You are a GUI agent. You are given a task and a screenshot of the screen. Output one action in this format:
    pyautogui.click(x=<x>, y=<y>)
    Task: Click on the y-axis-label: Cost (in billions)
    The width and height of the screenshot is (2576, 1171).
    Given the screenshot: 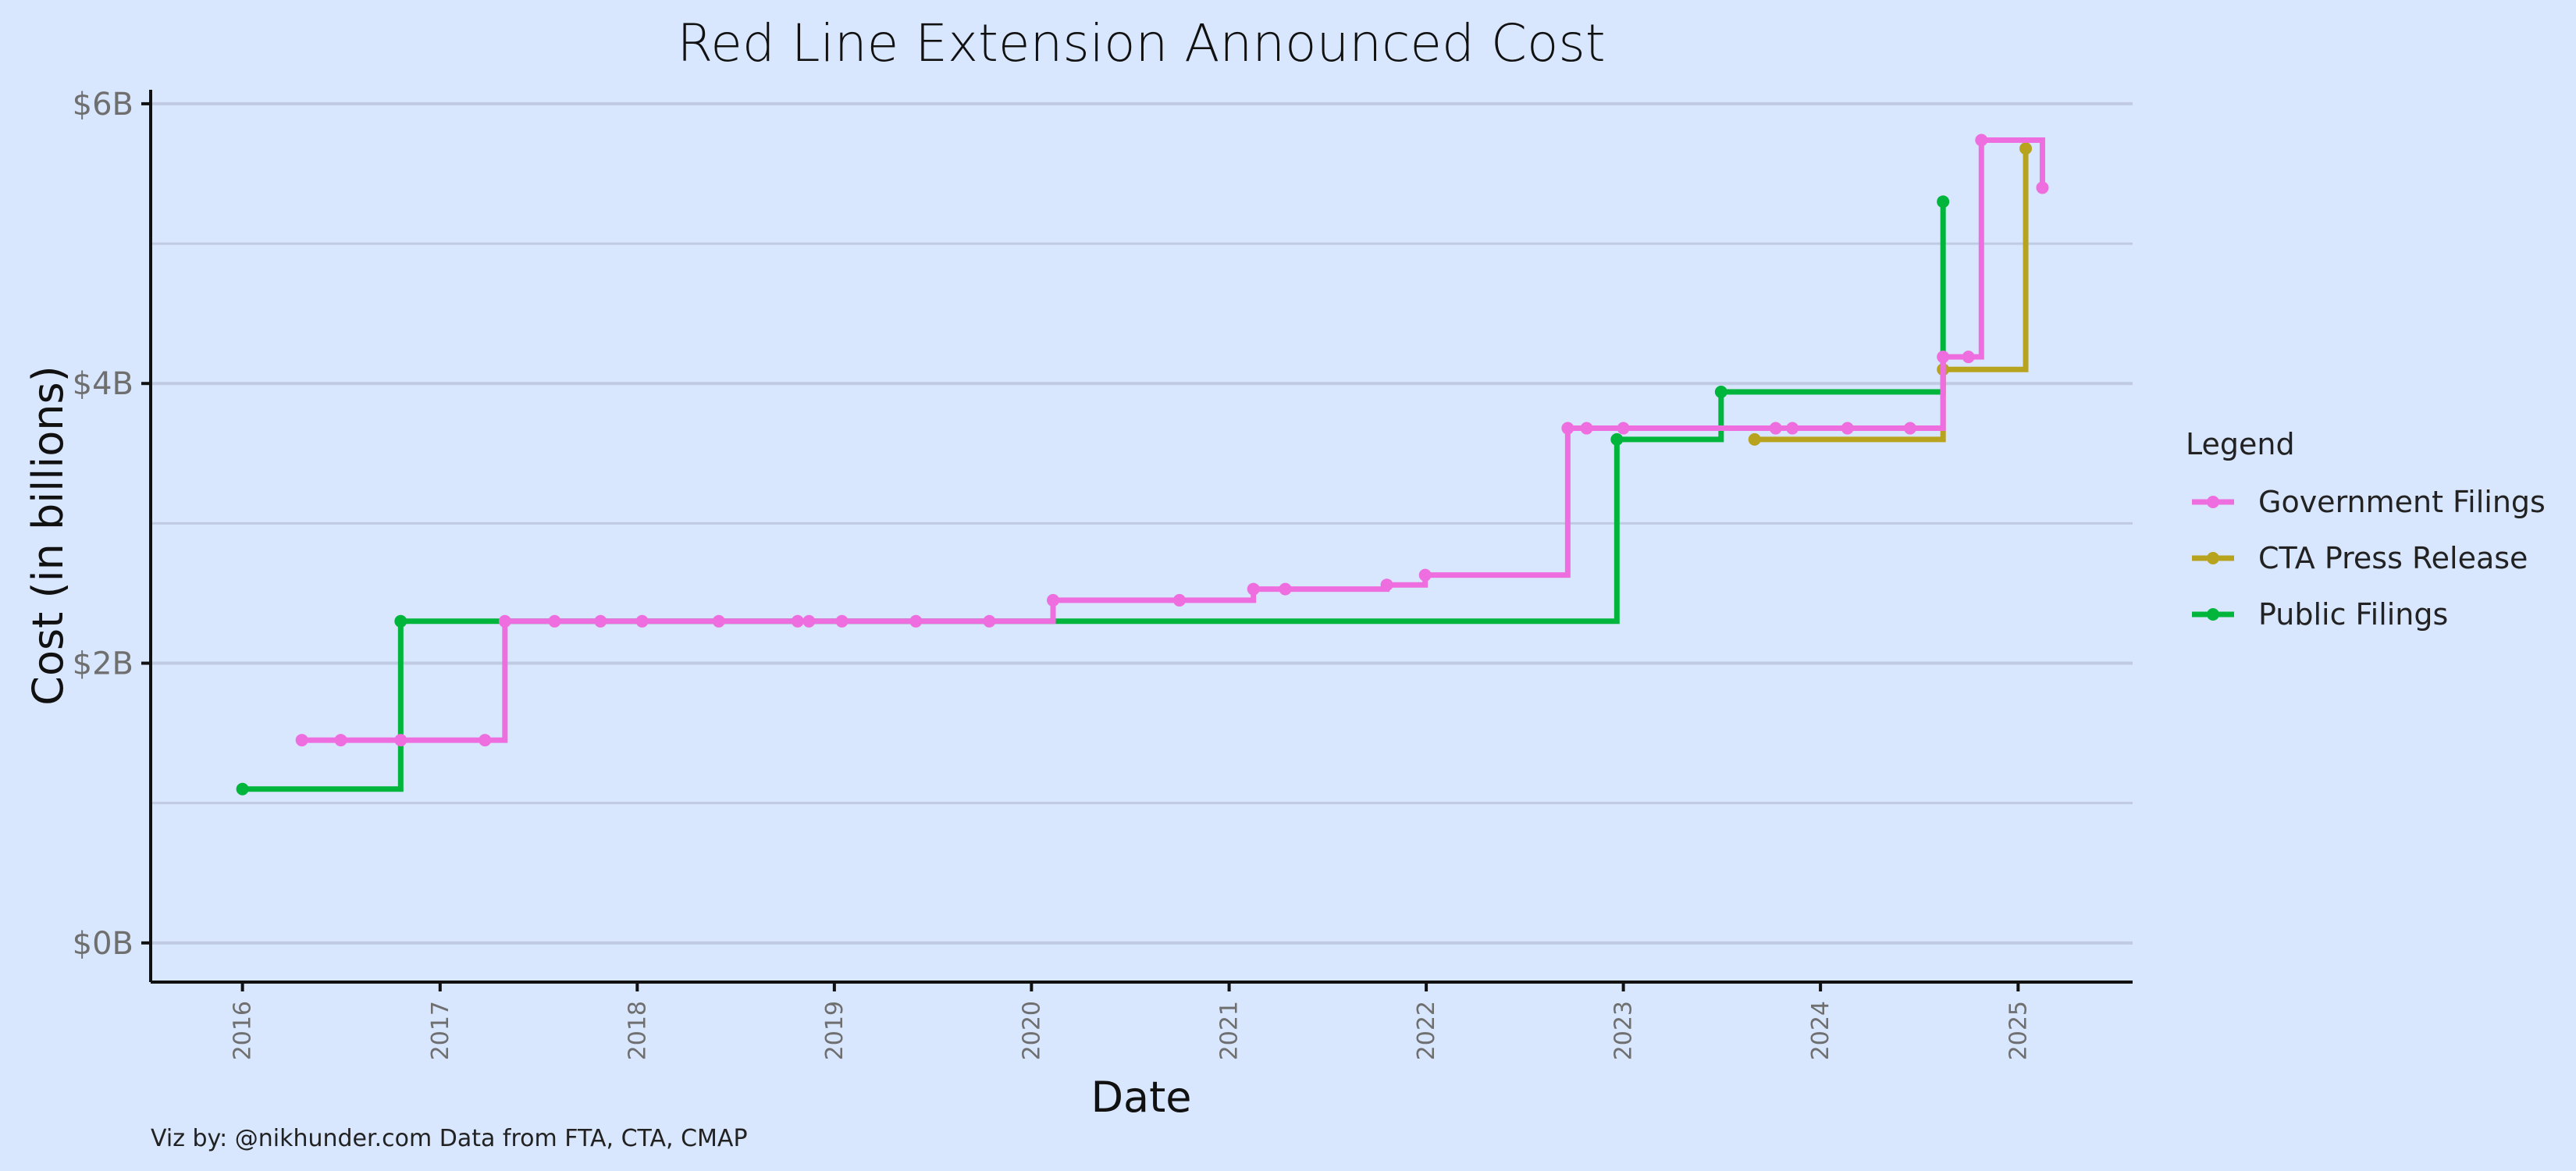 What is the action you would take?
    pyautogui.click(x=48, y=535)
    